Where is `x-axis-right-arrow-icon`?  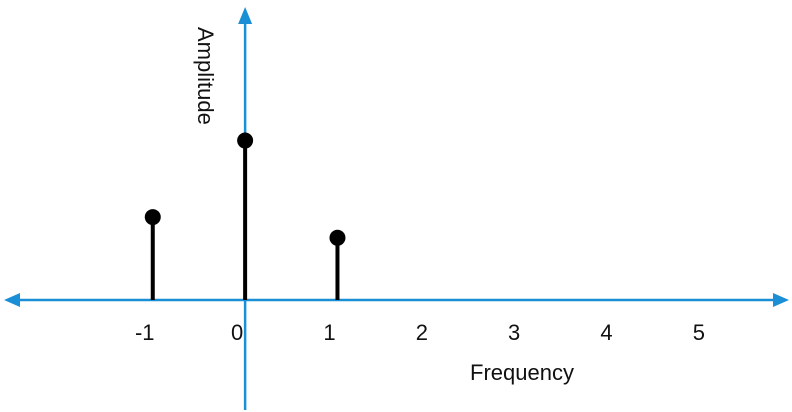
x-axis-right-arrow-icon is located at coordinates (781, 300).